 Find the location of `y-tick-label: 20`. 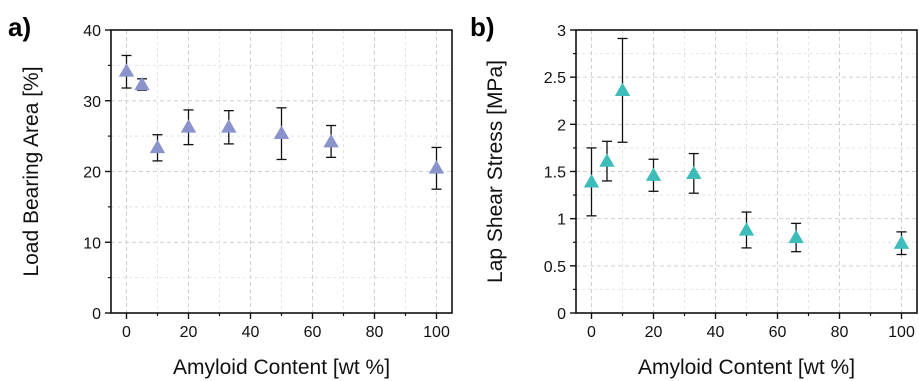

y-tick-label: 20 is located at coordinates (92, 173).